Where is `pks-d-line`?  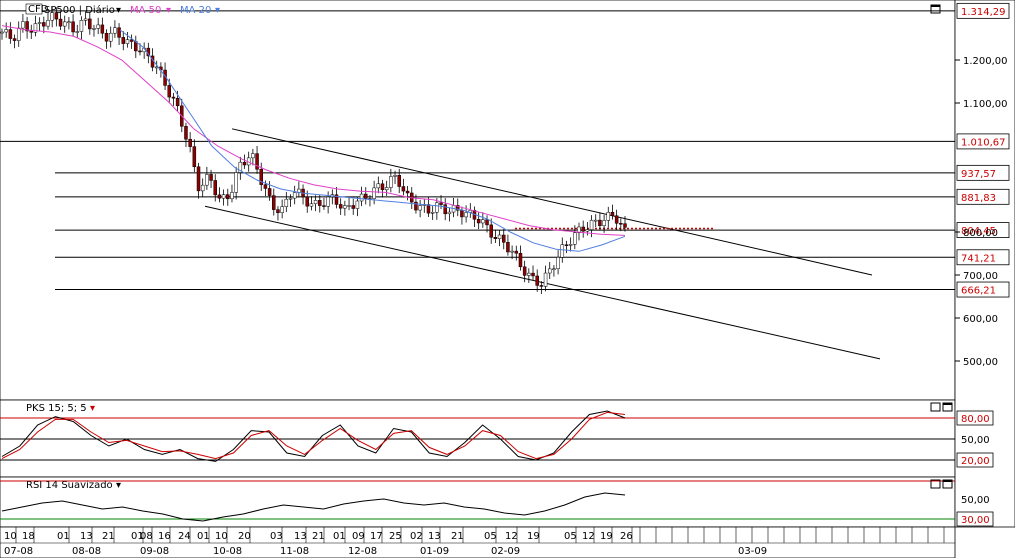
pks-d-line is located at coordinates (313, 435).